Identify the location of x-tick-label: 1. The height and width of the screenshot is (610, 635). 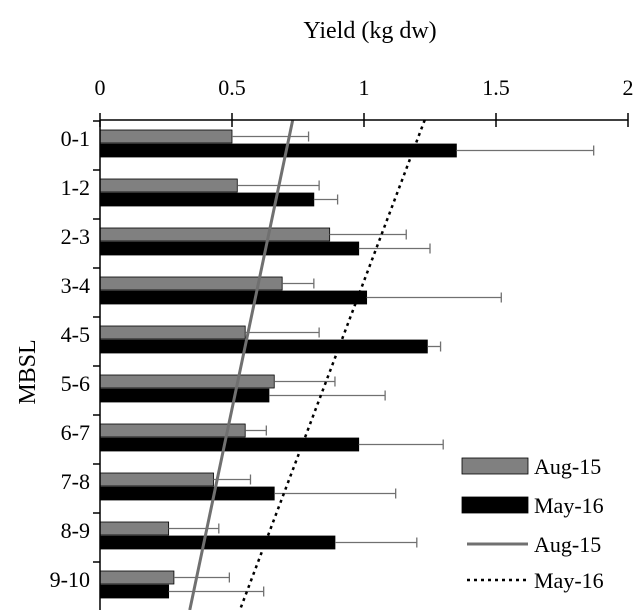
(364, 87).